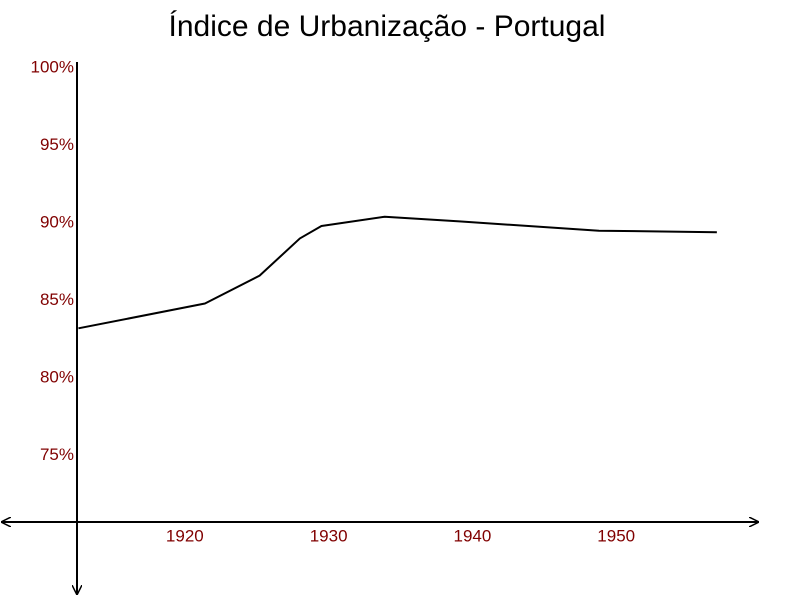 The width and height of the screenshot is (800, 600). What do you see at coordinates (473, 535) in the screenshot?
I see `x-tick-label: 1940` at bounding box center [473, 535].